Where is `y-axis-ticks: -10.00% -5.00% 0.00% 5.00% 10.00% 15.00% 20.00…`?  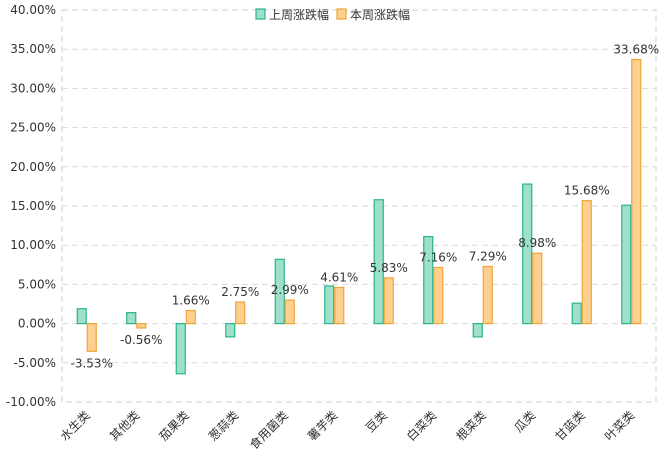
y-axis-ticks: -10.00% -5.00% 0.00% 5.00% 10.00% 15.00% 20.00… is located at coordinates (31, 206).